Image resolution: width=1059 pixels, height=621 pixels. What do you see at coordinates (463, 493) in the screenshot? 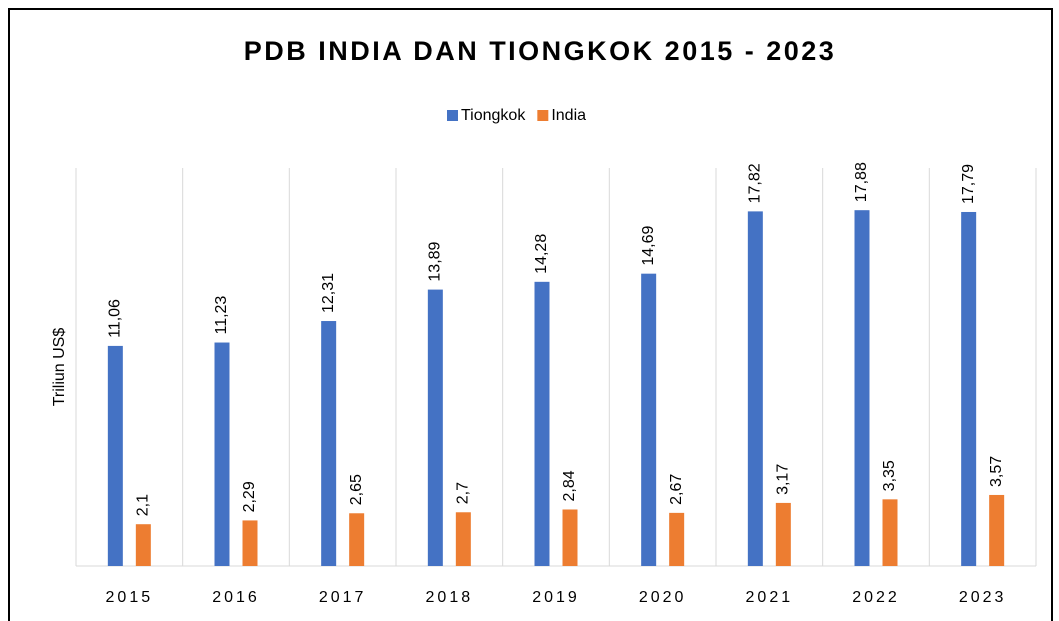
I see `value-label: 2,7` at bounding box center [463, 493].